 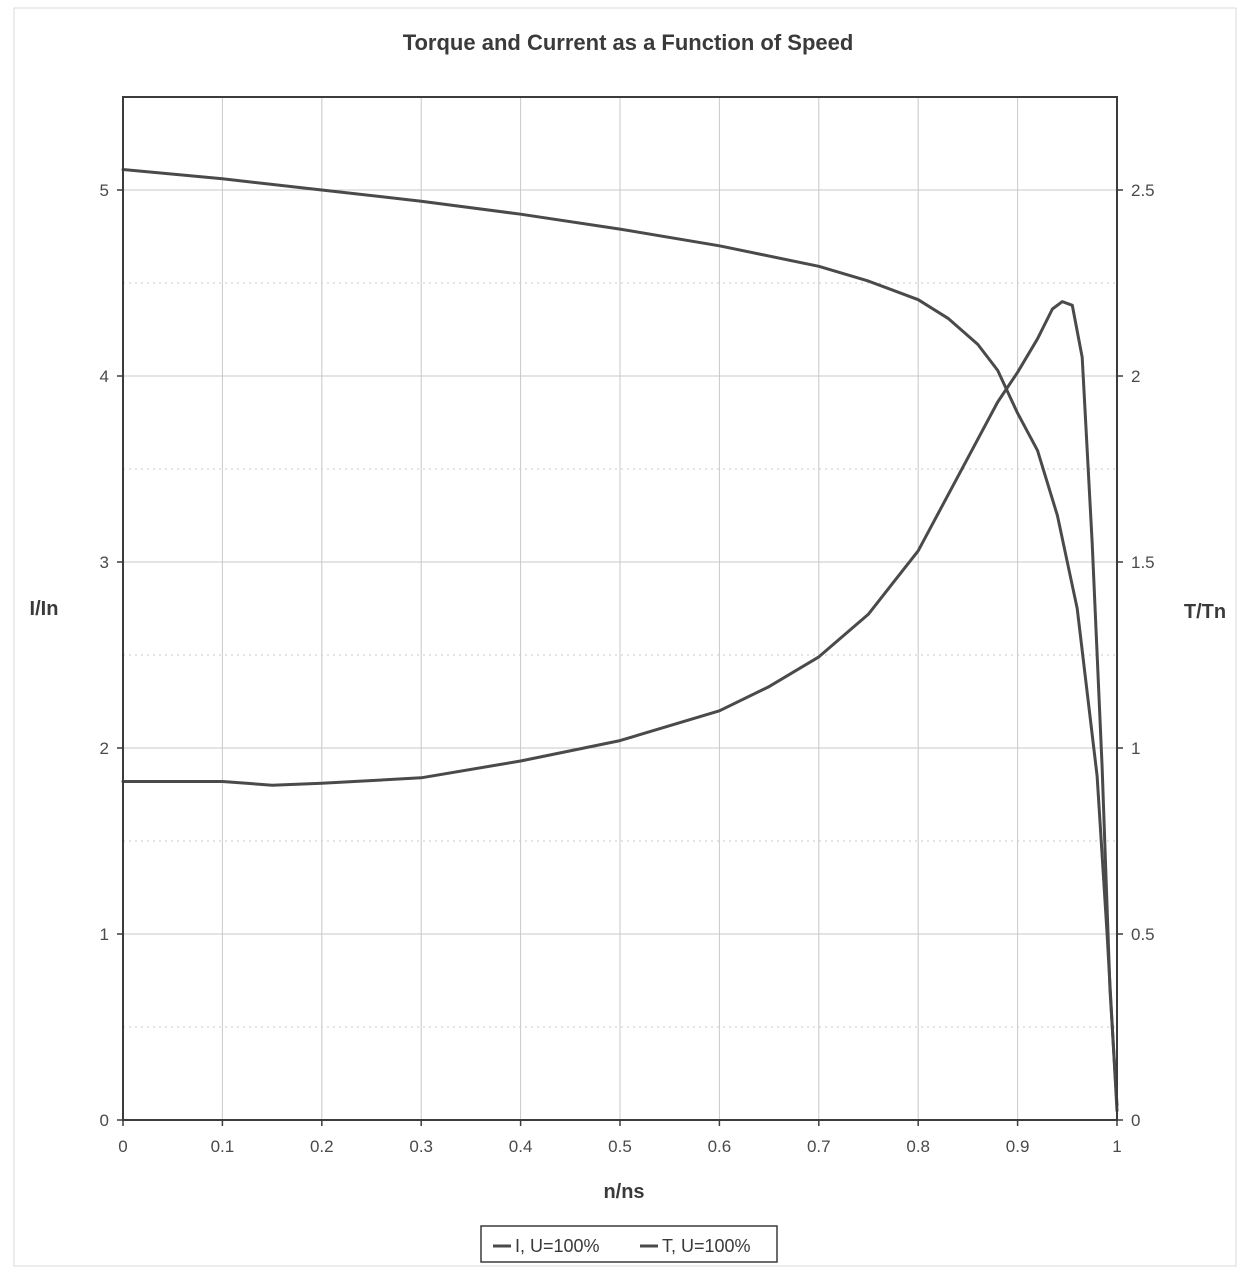 What do you see at coordinates (720, 1146) in the screenshot?
I see `x-tick-label: 0.6` at bounding box center [720, 1146].